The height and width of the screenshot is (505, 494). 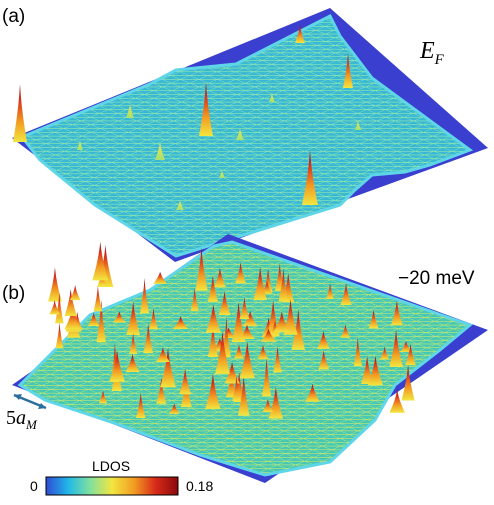 What do you see at coordinates (11, 418) in the screenshot?
I see `scale-bar-coef: 5` at bounding box center [11, 418].